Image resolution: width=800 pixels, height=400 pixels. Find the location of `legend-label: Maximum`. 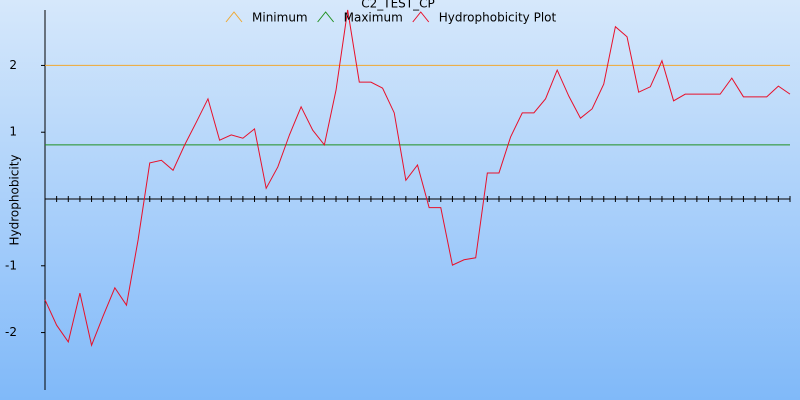

legend-label: Maximum is located at coordinates (373, 18).